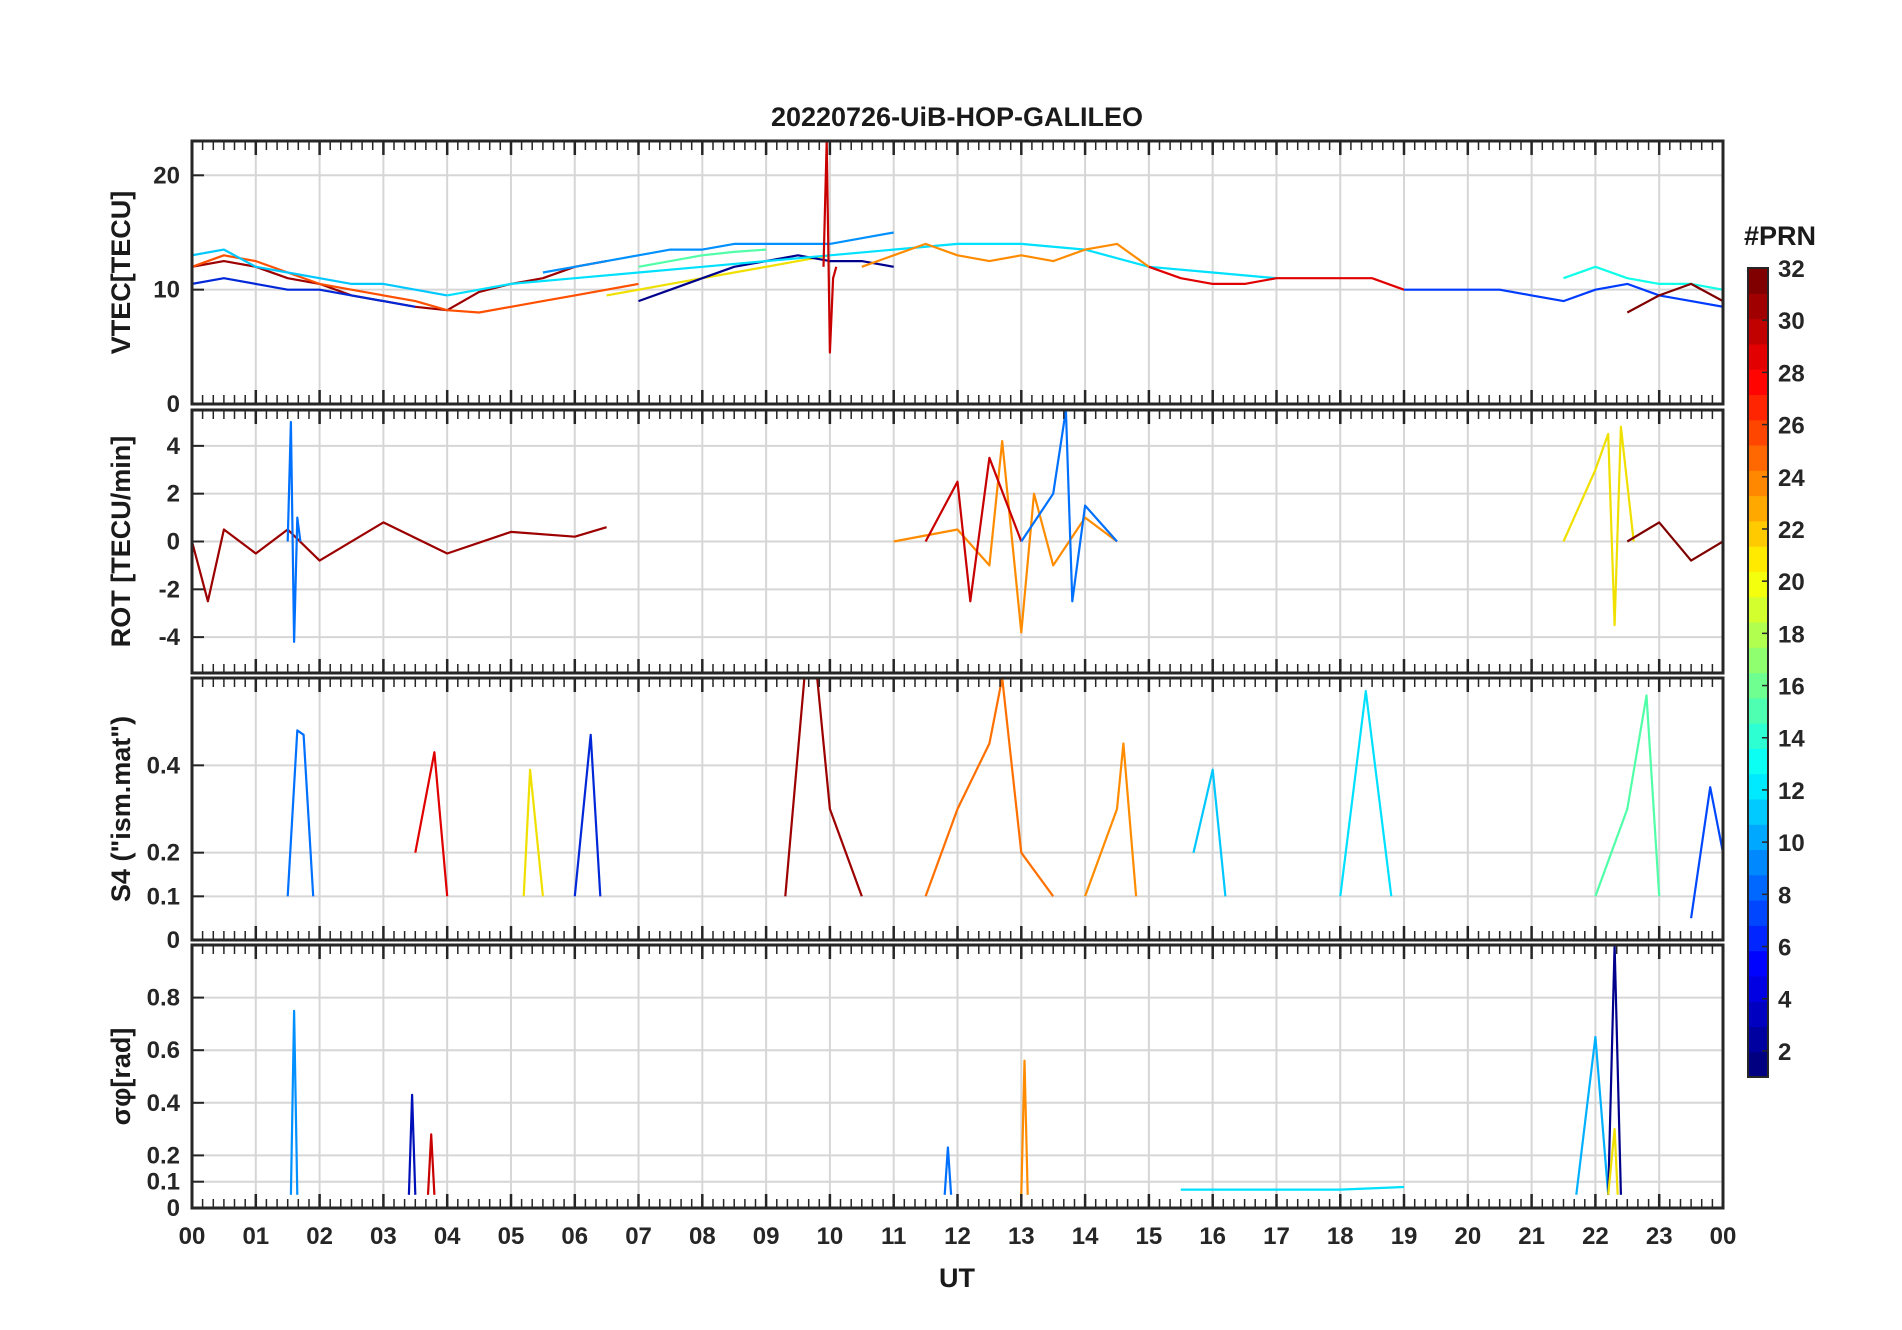 This screenshot has height=1330, width=1902. I want to click on colorbar-tick-label: 8, so click(1784, 895).